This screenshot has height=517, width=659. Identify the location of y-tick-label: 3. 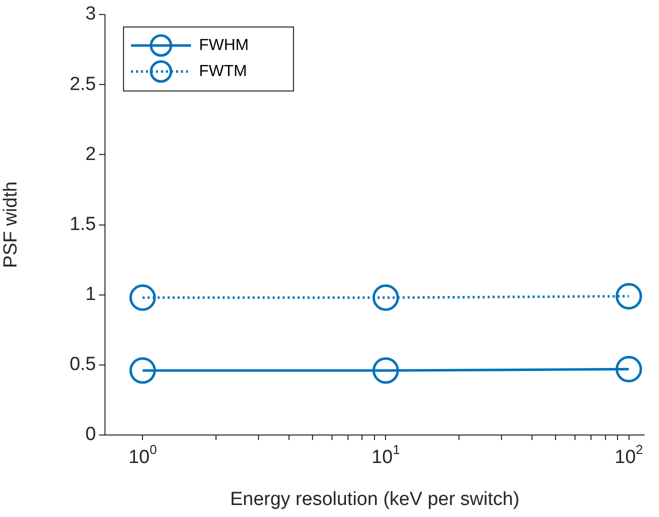
(90, 14).